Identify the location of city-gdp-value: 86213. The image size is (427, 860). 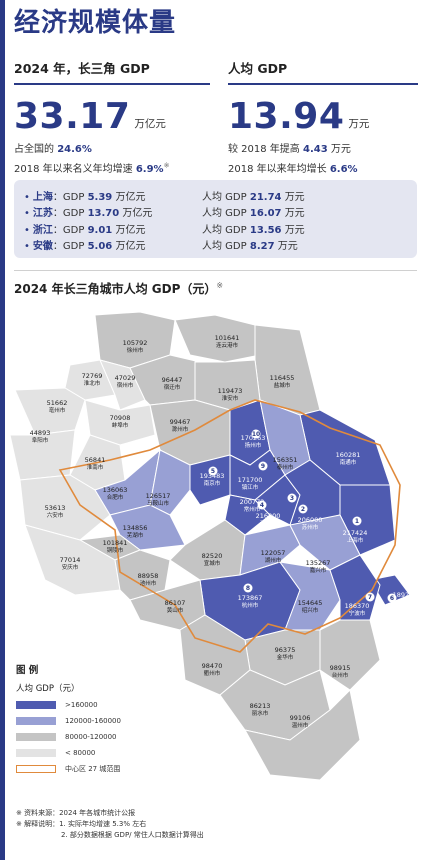
(260, 706).